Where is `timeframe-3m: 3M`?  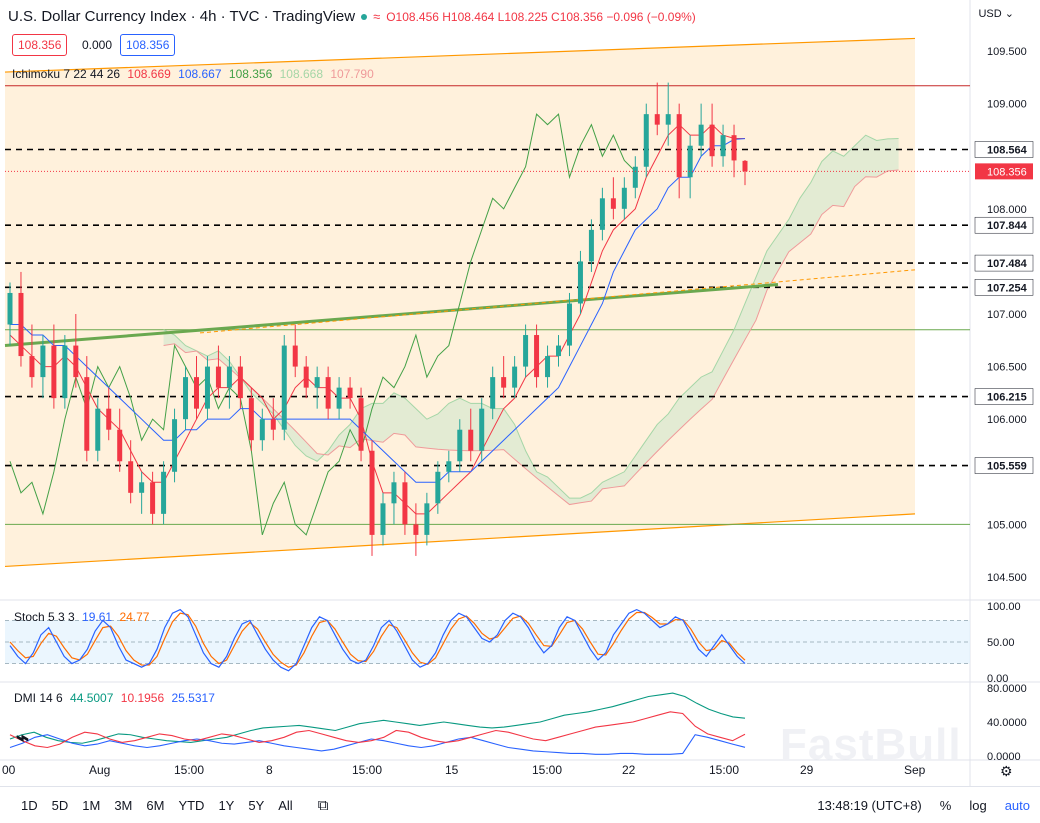
timeframe-3m: 3M is located at coordinates (123, 805).